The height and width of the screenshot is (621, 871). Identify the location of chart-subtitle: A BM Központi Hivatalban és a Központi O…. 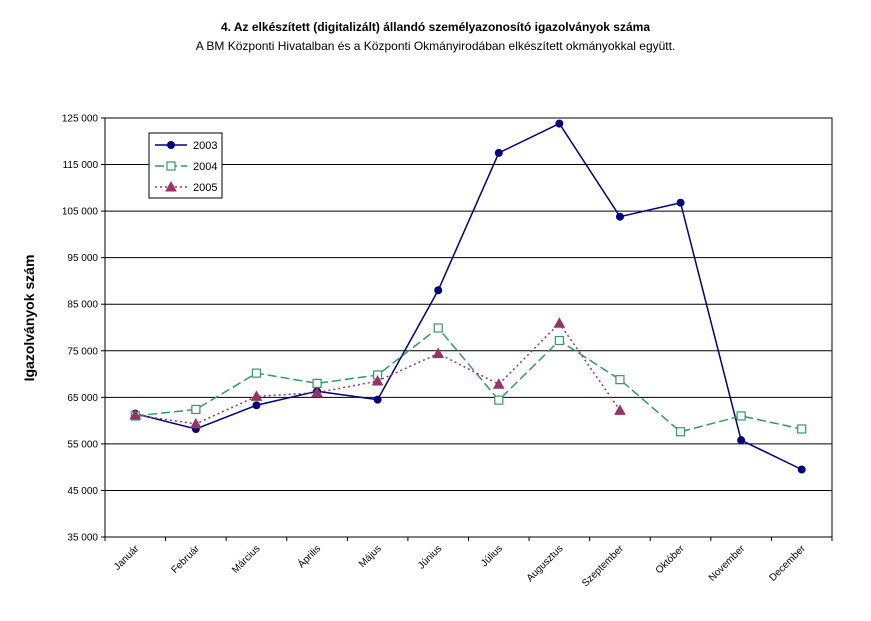
(435, 46).